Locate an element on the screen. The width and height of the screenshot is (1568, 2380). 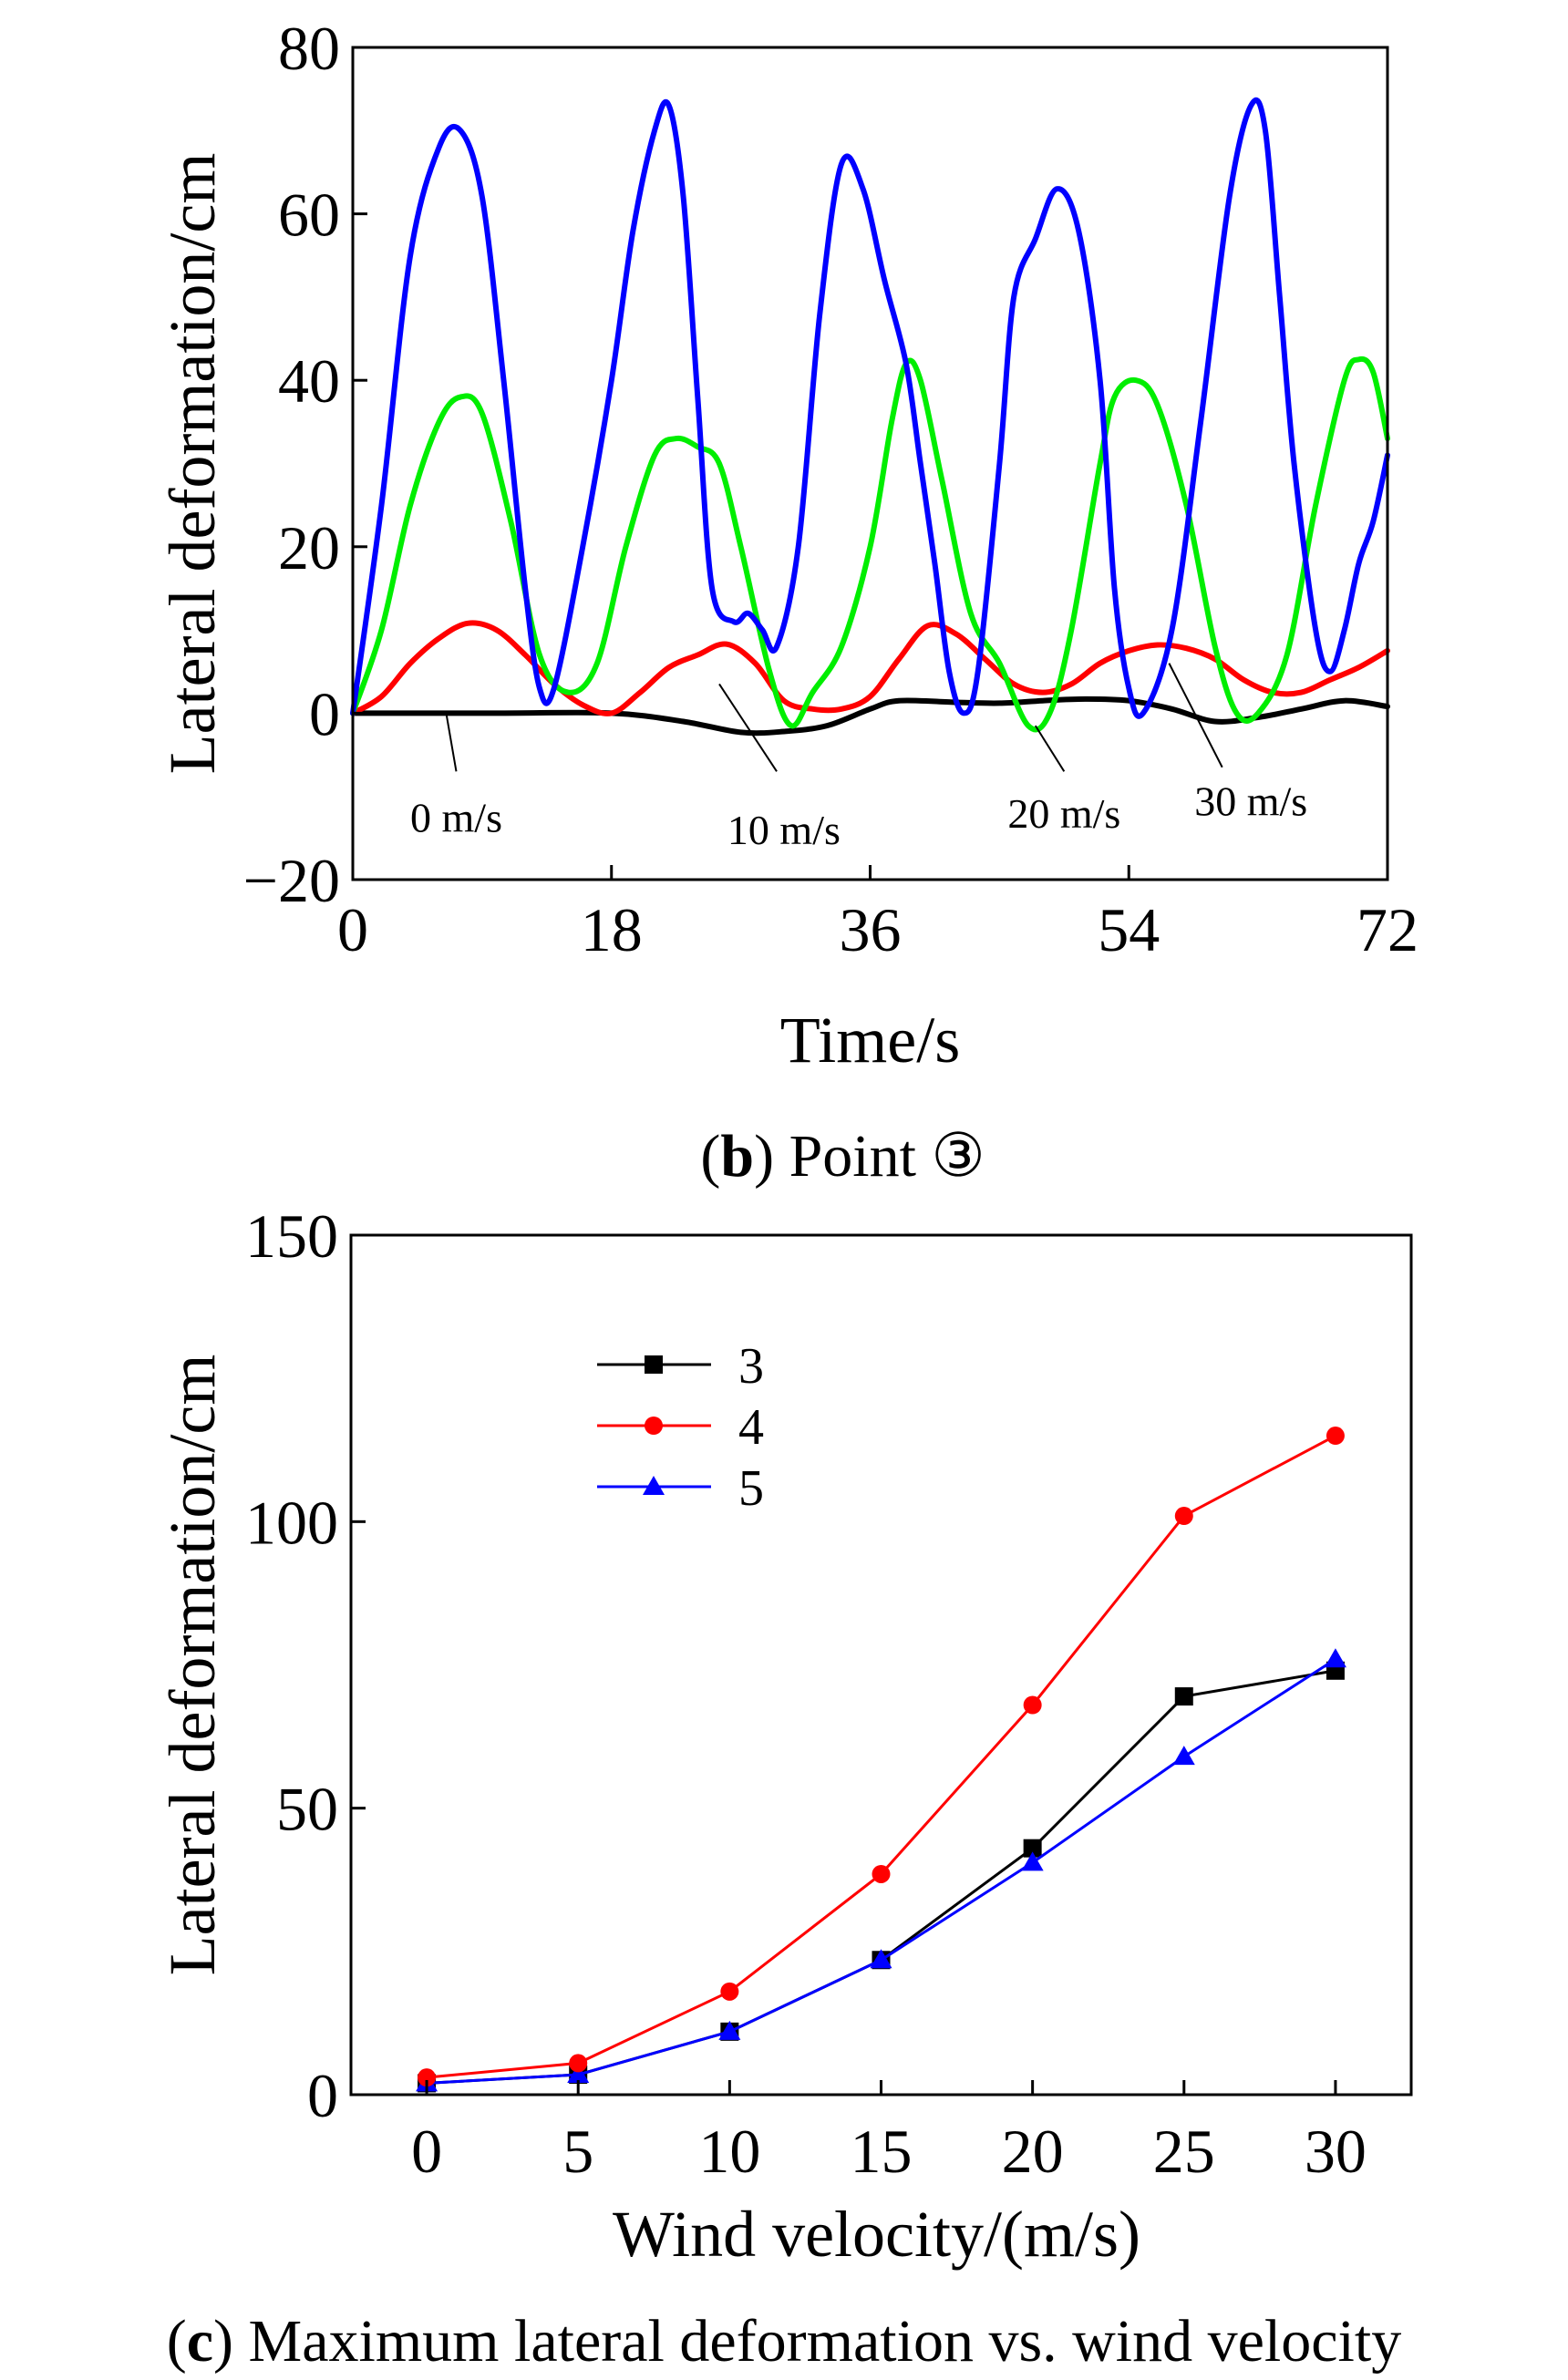
chart-c-x-tick-label: 20 is located at coordinates (1033, 2151).